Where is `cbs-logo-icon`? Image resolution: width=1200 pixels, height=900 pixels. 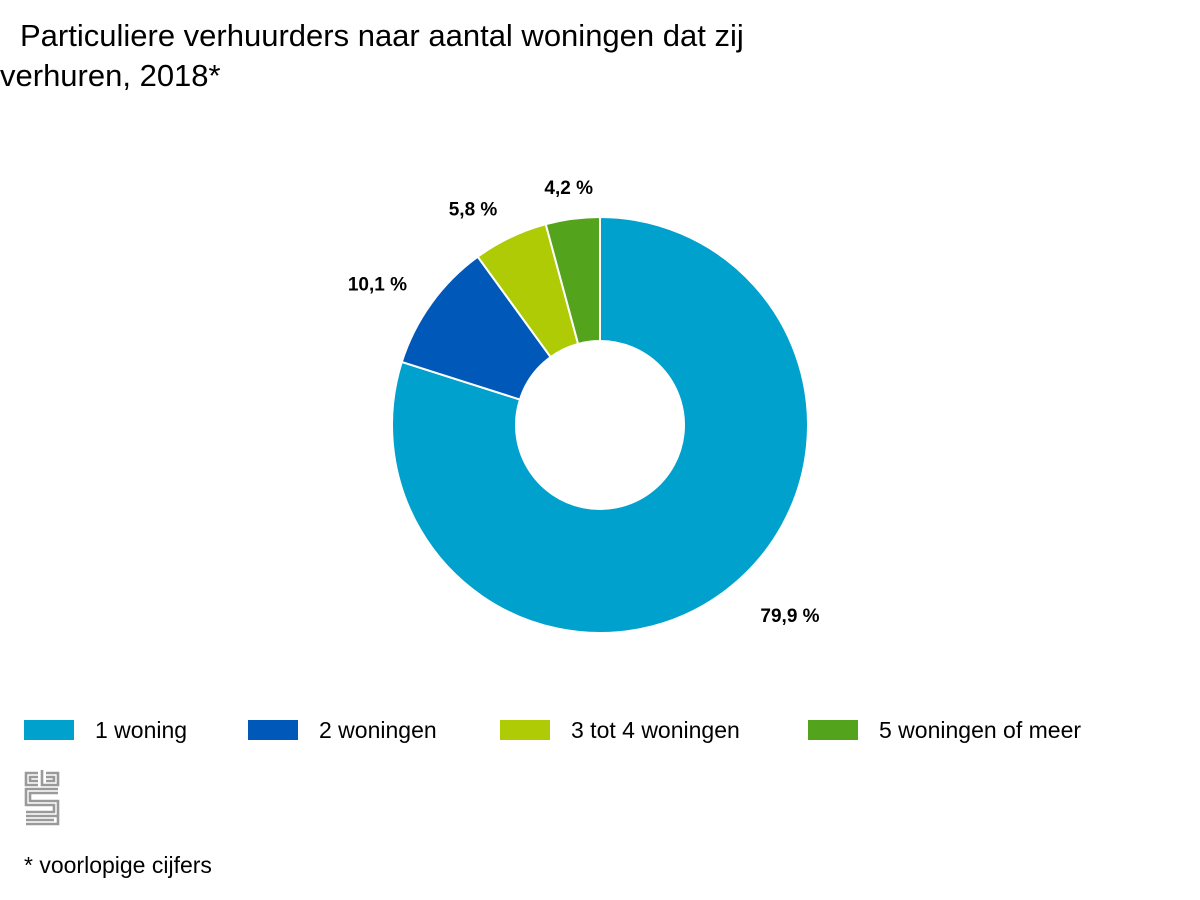 cbs-logo-icon is located at coordinates (42, 798).